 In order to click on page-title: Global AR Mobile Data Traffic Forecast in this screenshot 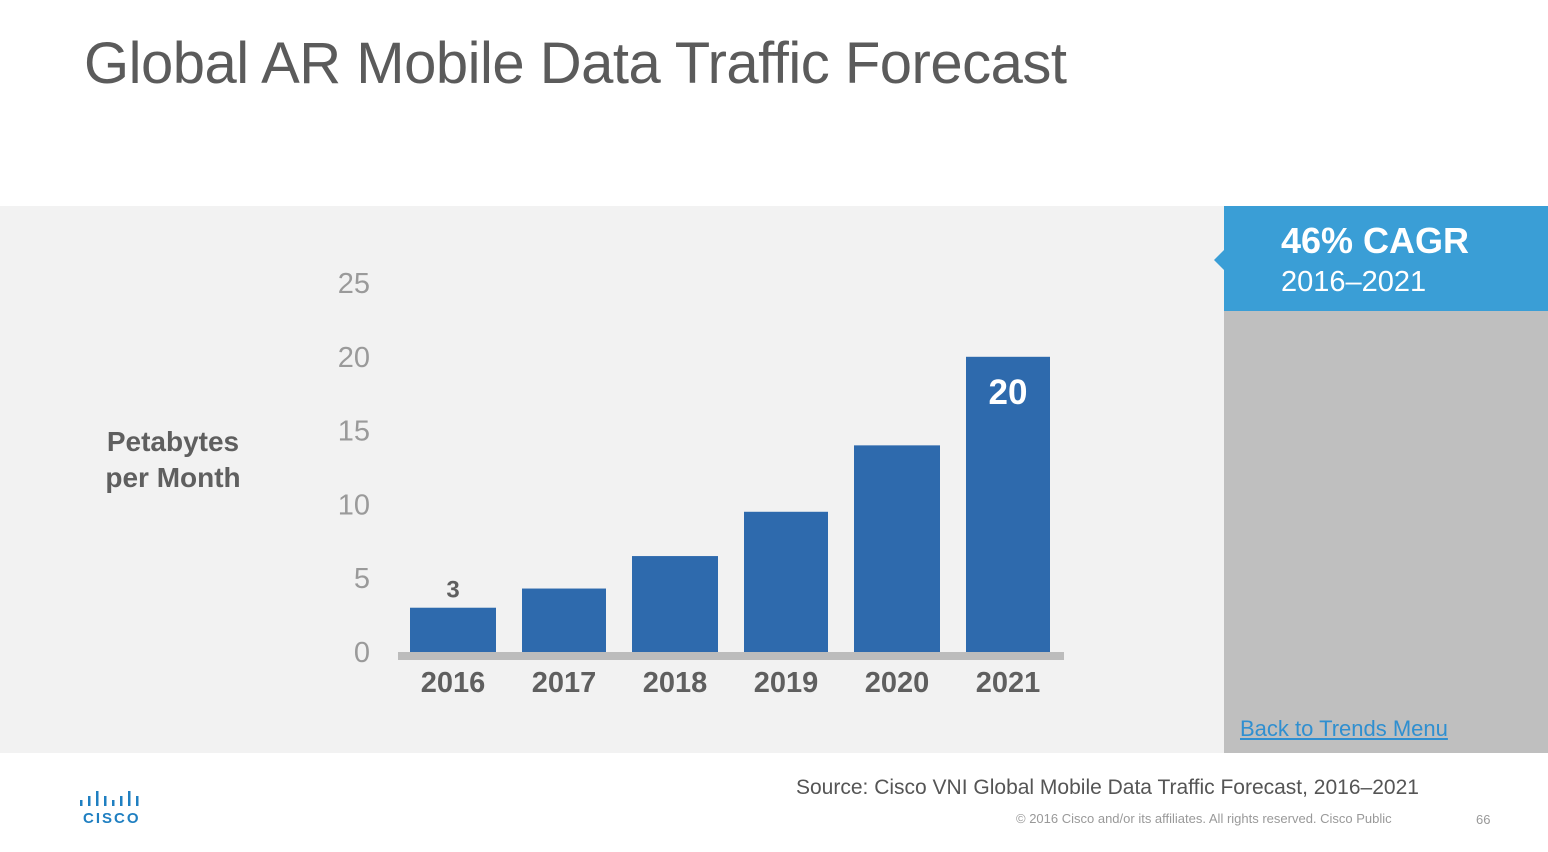, I will do `click(575, 63)`.